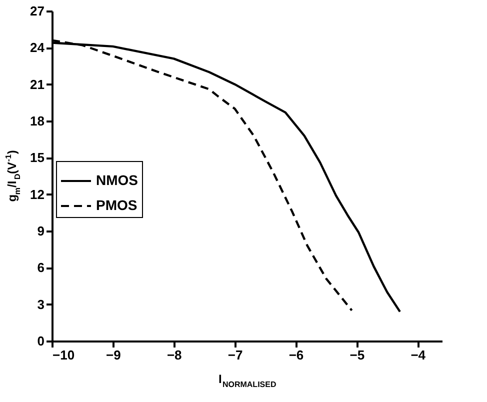 This screenshot has width=487, height=402. What do you see at coordinates (37, 121) in the screenshot?
I see `y-tick-label: 18` at bounding box center [37, 121].